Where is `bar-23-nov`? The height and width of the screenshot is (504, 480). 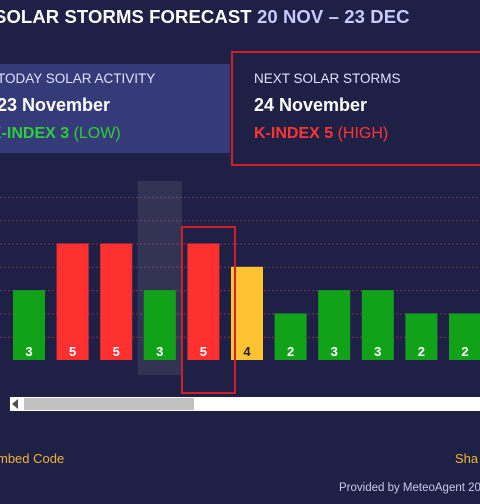 bar-23-nov is located at coordinates (159, 325).